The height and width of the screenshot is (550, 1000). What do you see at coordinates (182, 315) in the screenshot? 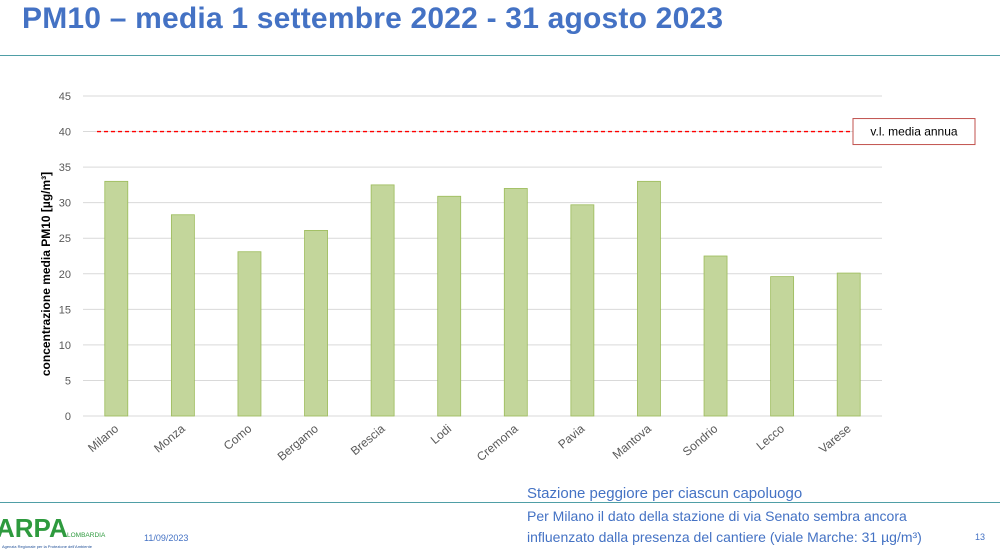
I see `bar-monza` at bounding box center [182, 315].